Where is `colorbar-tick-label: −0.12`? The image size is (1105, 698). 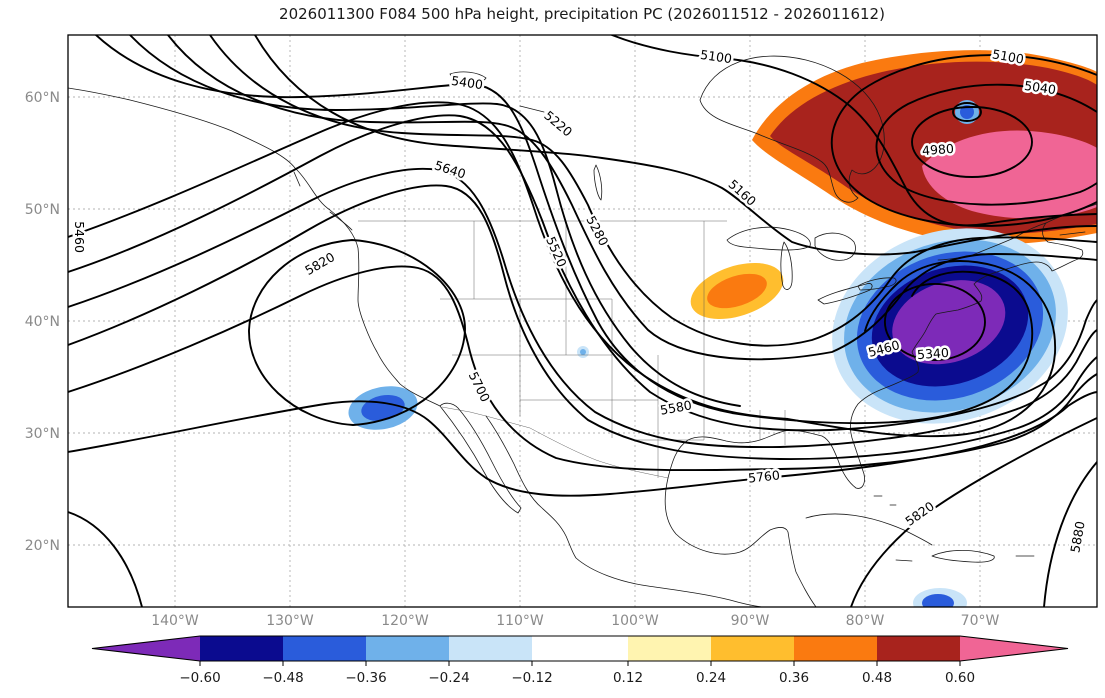
colorbar-tick-label: −0.12 is located at coordinates (531, 678).